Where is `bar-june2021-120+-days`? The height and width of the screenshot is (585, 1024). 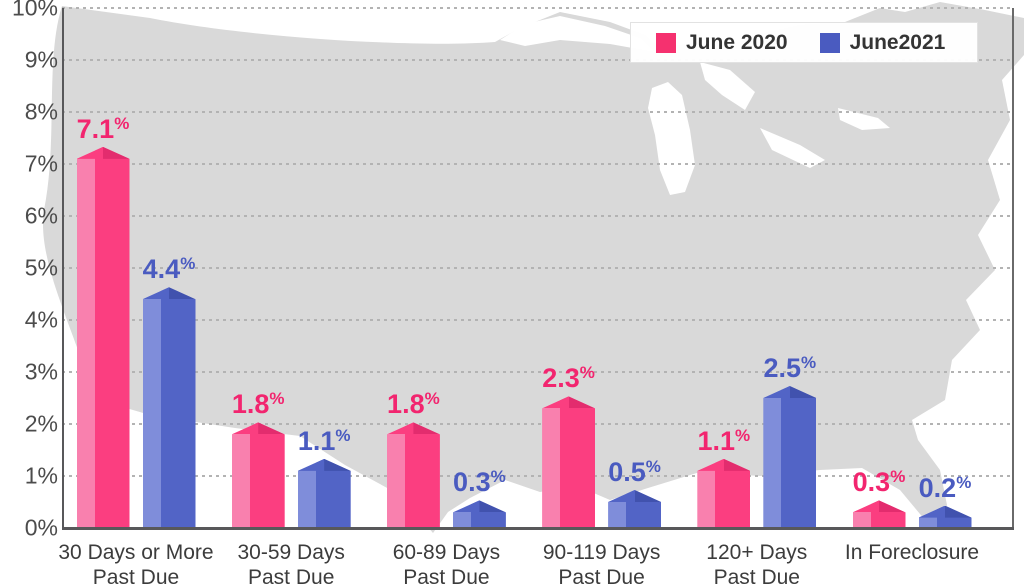
bar-june2021-120+-days is located at coordinates (790, 457).